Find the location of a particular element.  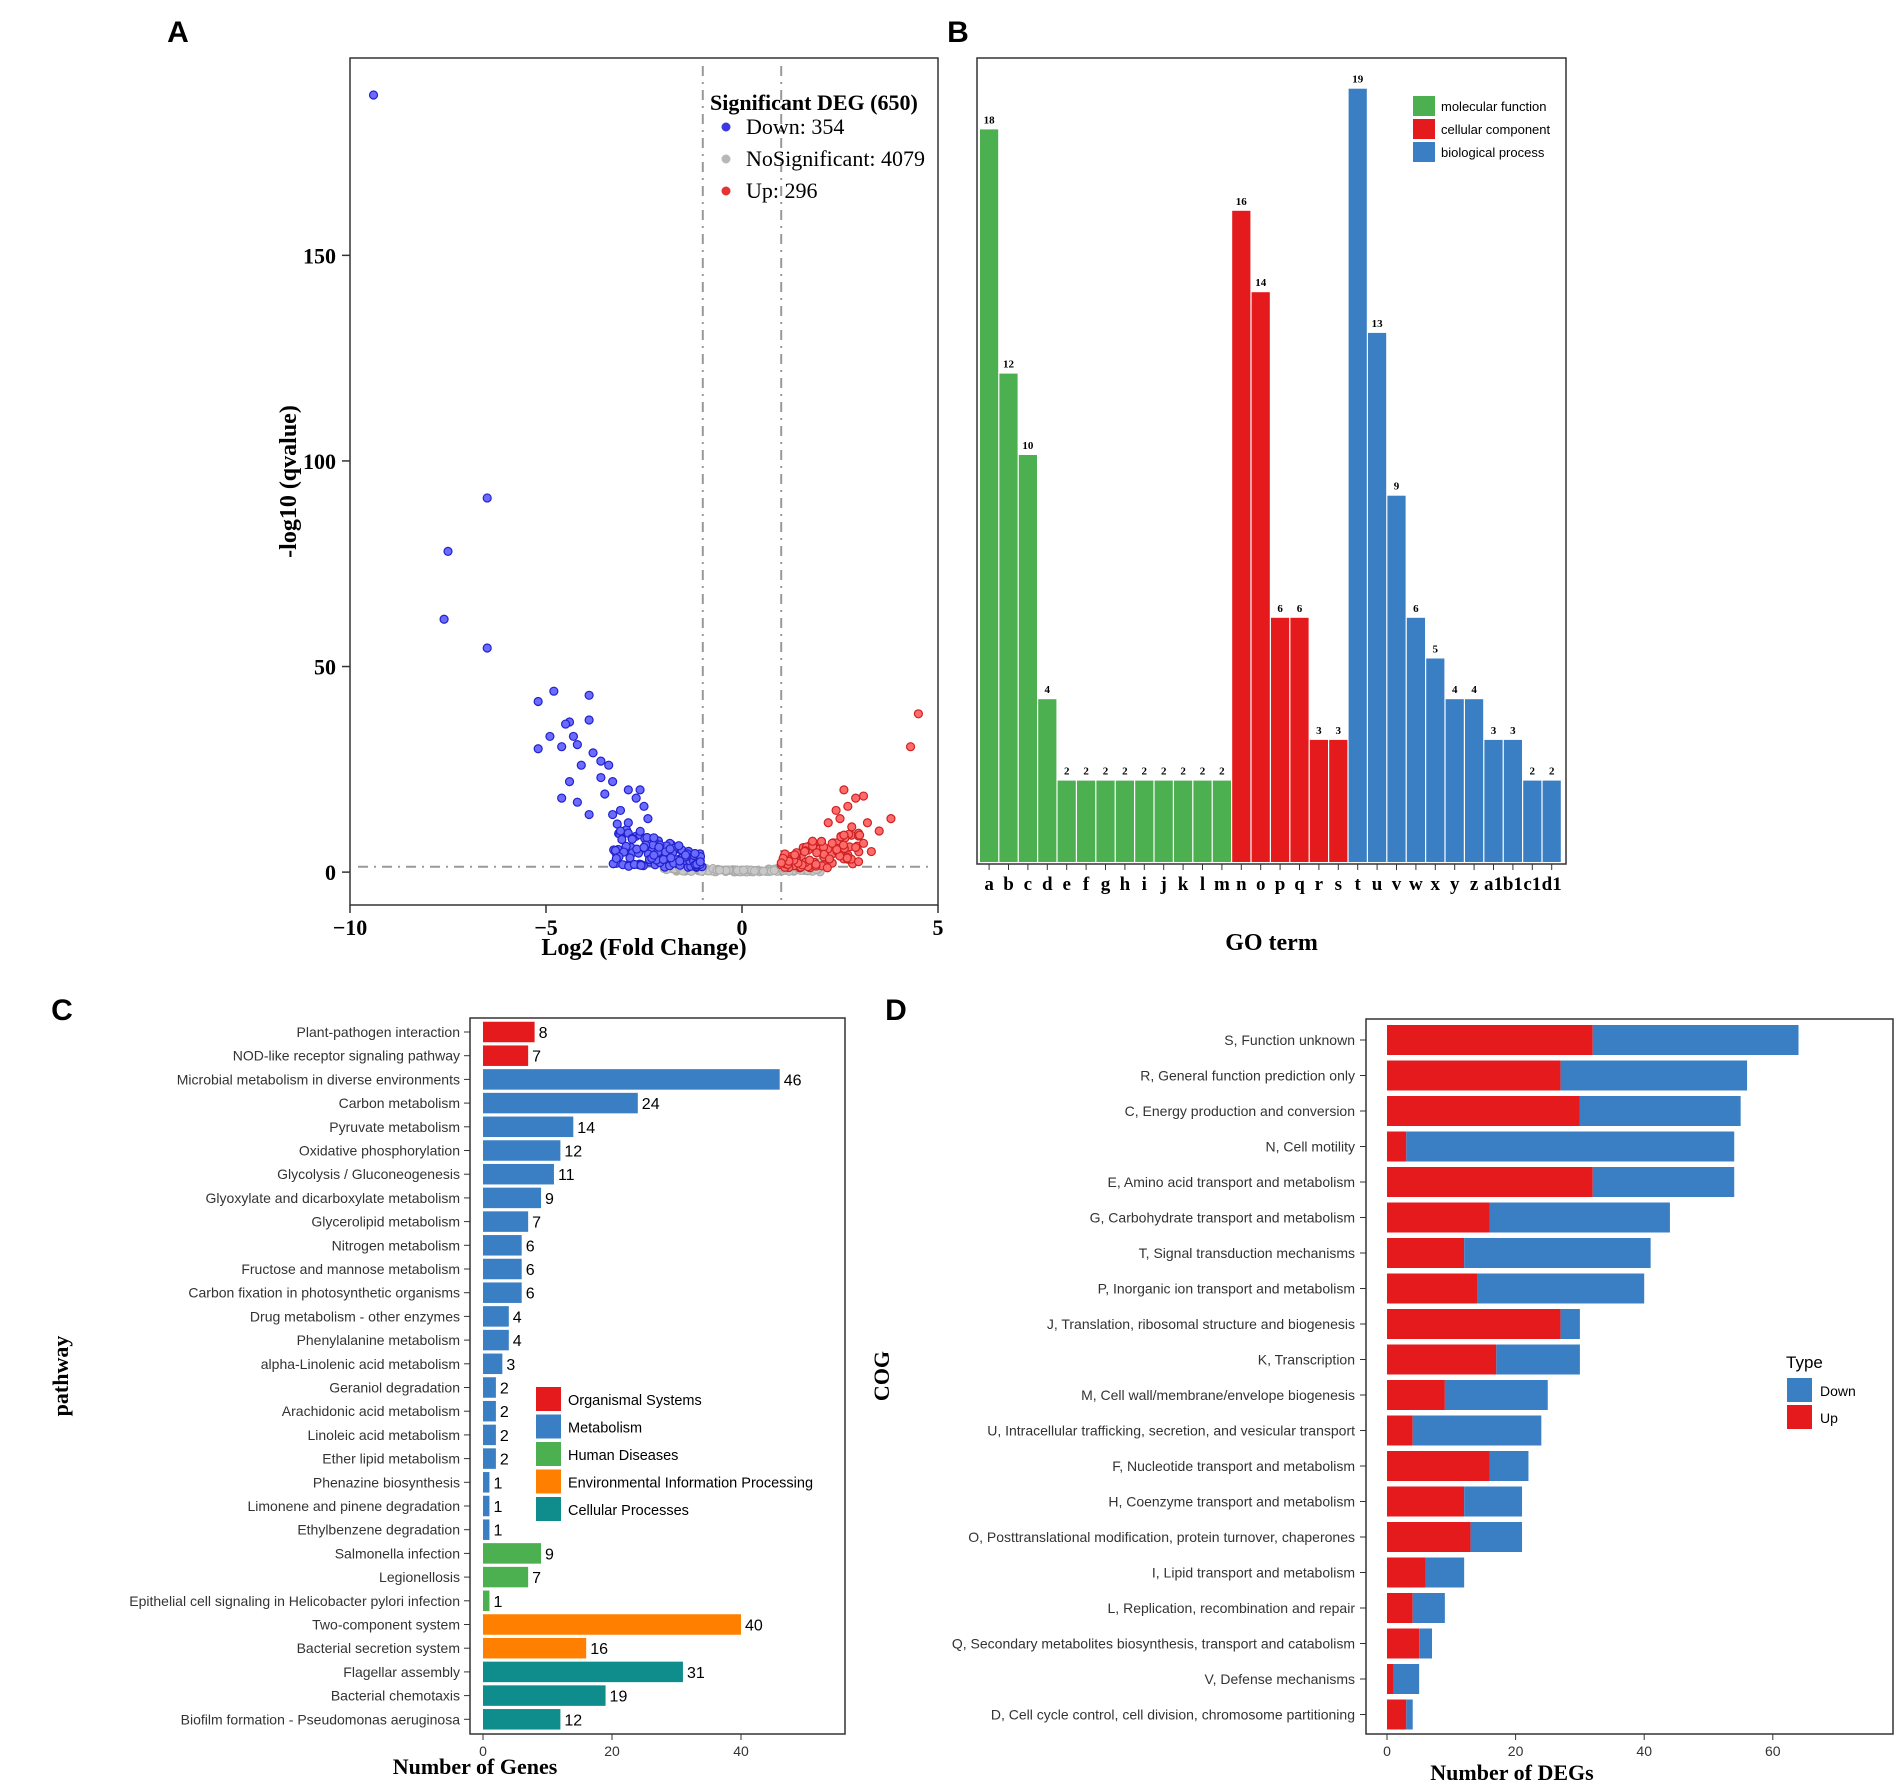

legend-item: Up is located at coordinates (1829, 1418).